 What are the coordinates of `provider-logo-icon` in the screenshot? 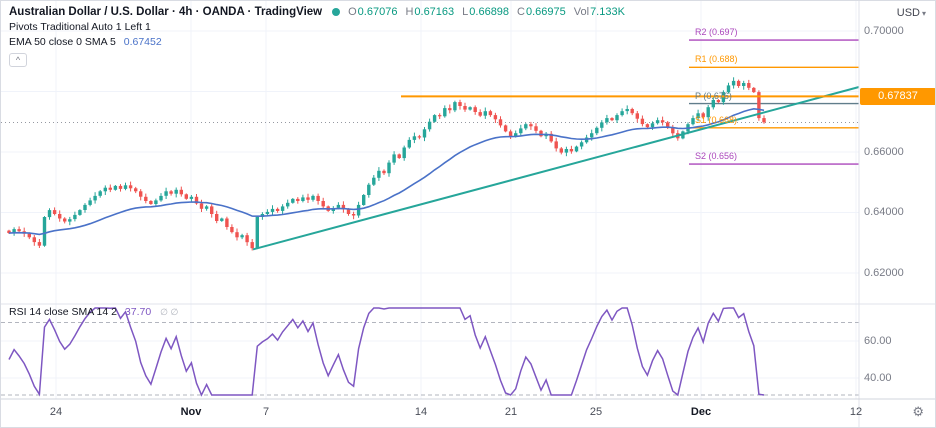 It's located at (336, 12).